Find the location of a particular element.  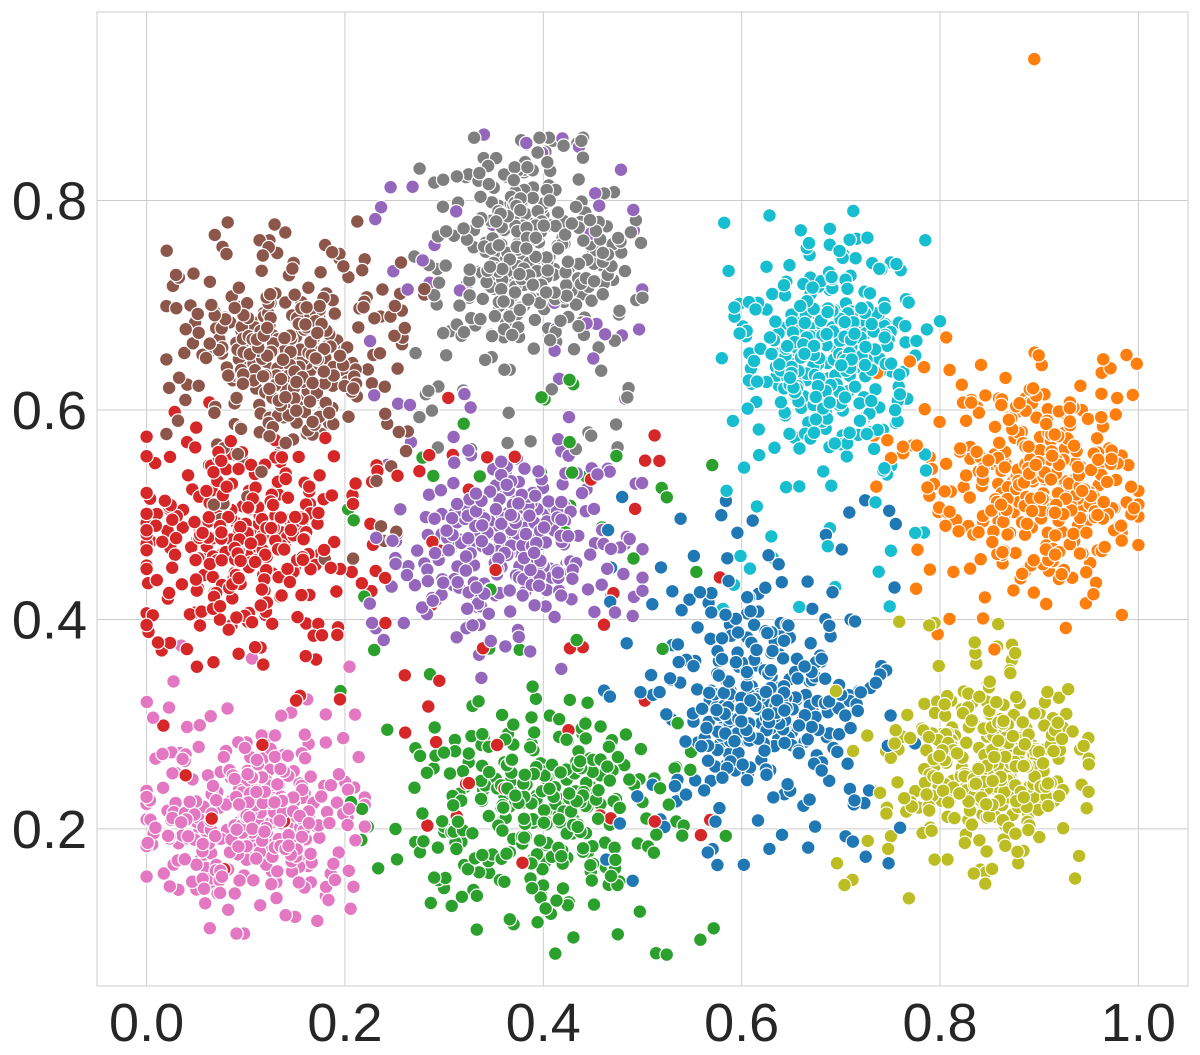

x-tick-label: 1.0 is located at coordinates (1138, 1021).